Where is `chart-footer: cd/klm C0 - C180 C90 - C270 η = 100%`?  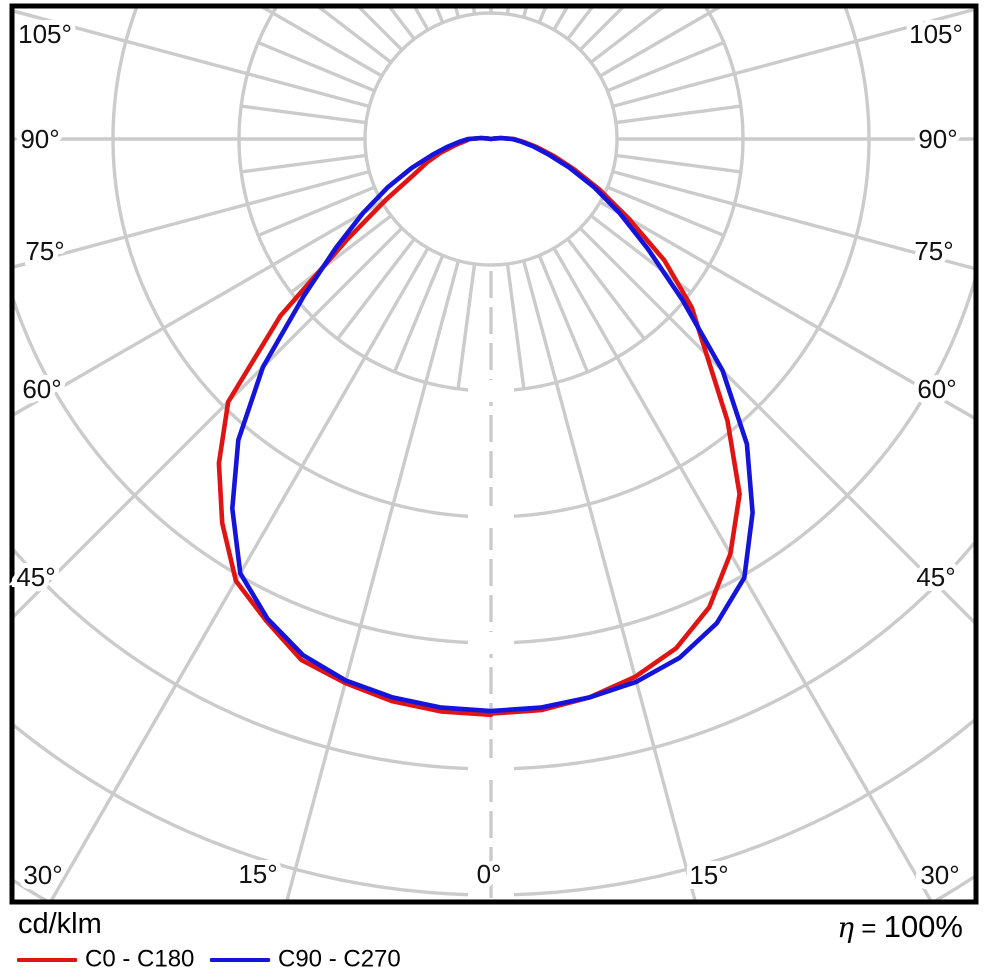
chart-footer: cd/klm C0 - C180 C90 - C270 η = 100% is located at coordinates (500, 942).